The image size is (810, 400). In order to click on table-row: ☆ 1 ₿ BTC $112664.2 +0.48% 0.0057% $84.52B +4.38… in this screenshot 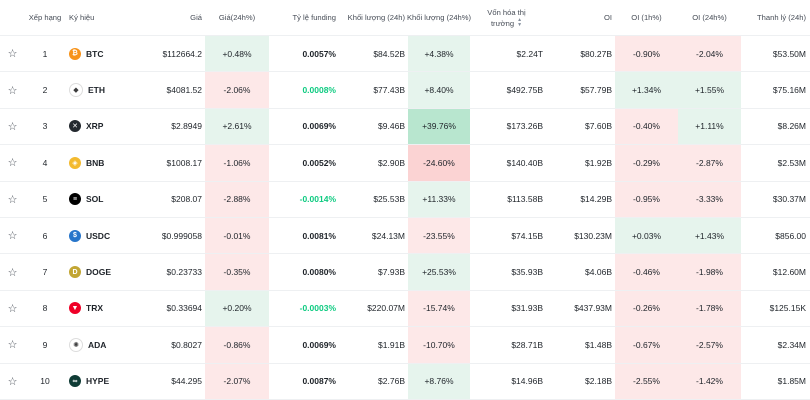, I will do `click(405, 54)`.